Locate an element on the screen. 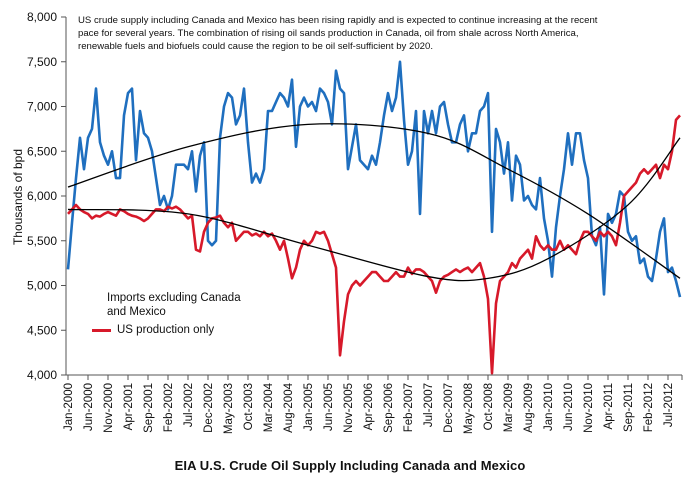 The image size is (700, 487). x-tick-label: Oct-2003 is located at coordinates (249, 406).